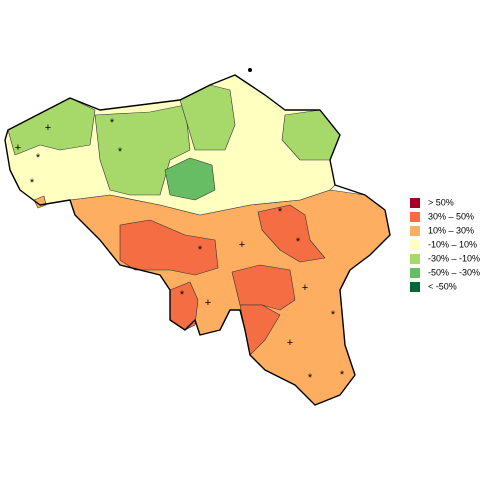 Image resolution: width=480 pixels, height=480 pixels. I want to click on legend-label: < -50%, so click(442, 286).